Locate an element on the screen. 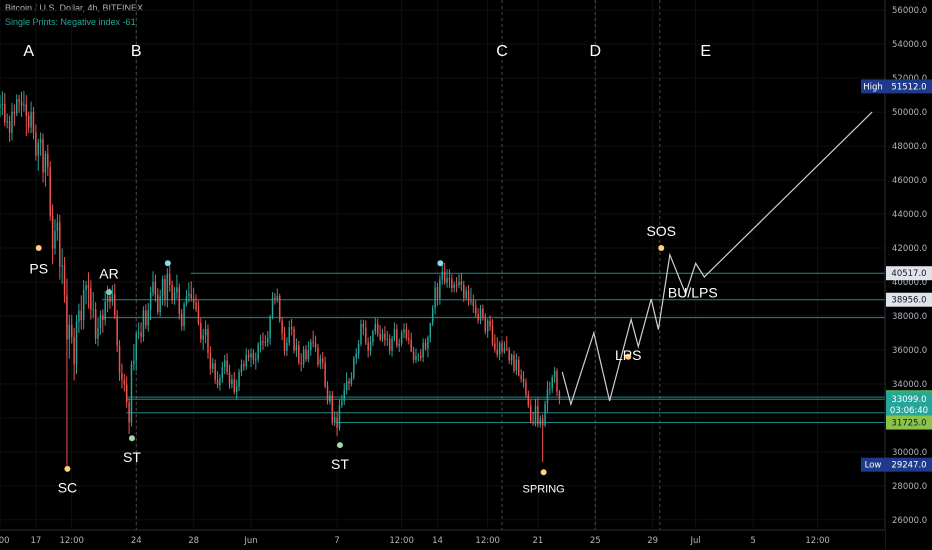 The image size is (932, 550). phase-label: D is located at coordinates (595, 51).